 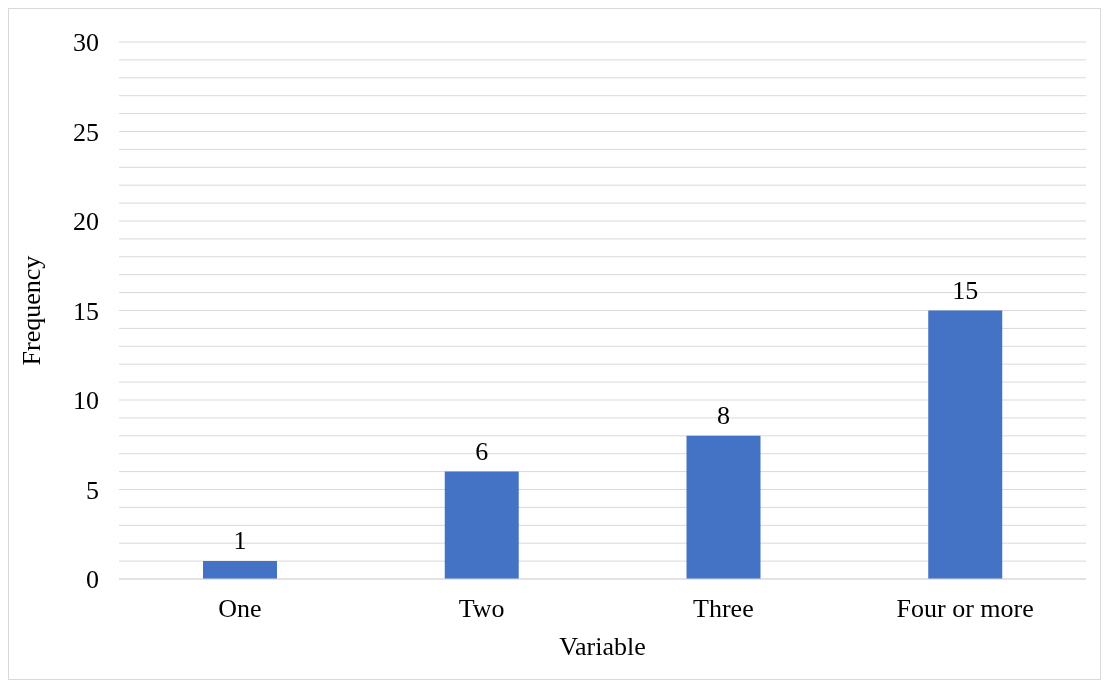 I want to click on data-label: 15, so click(x=965, y=290).